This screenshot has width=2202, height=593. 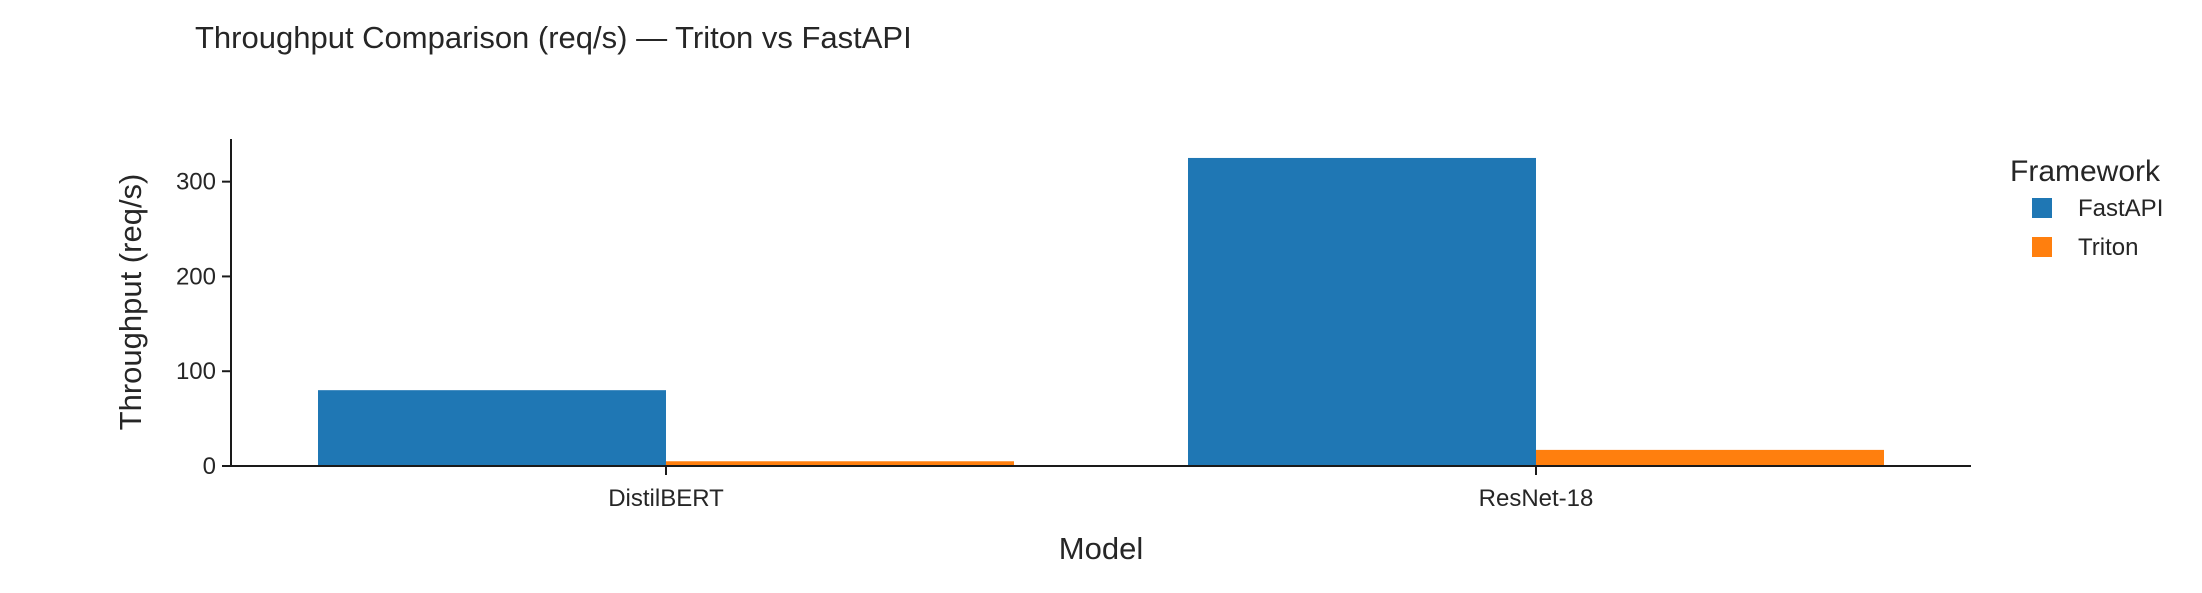 What do you see at coordinates (1101, 548) in the screenshot?
I see `x-axis-title: Model` at bounding box center [1101, 548].